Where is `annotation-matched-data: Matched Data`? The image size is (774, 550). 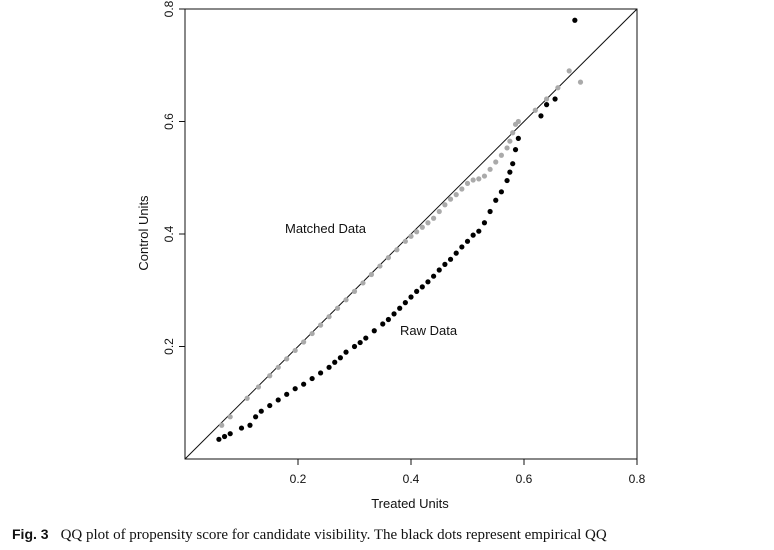 annotation-matched-data: Matched Data is located at coordinates (326, 228).